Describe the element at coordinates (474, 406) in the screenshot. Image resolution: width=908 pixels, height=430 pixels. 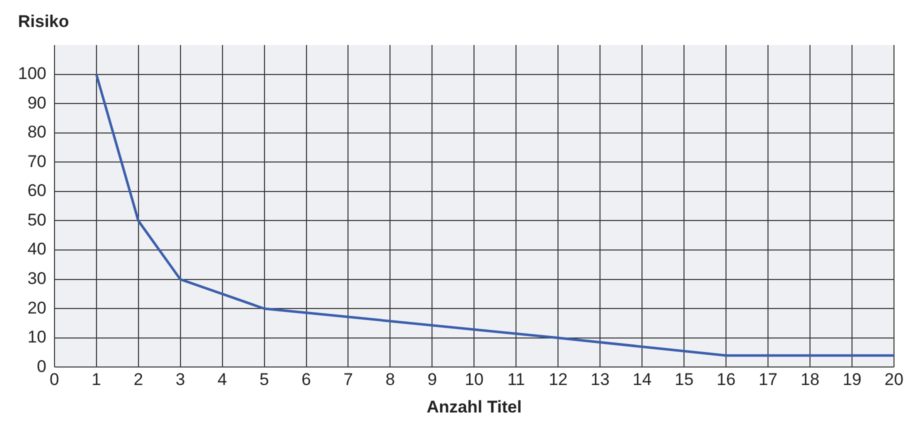
I see `x-axis-title: Anzahl Titel` at that location.